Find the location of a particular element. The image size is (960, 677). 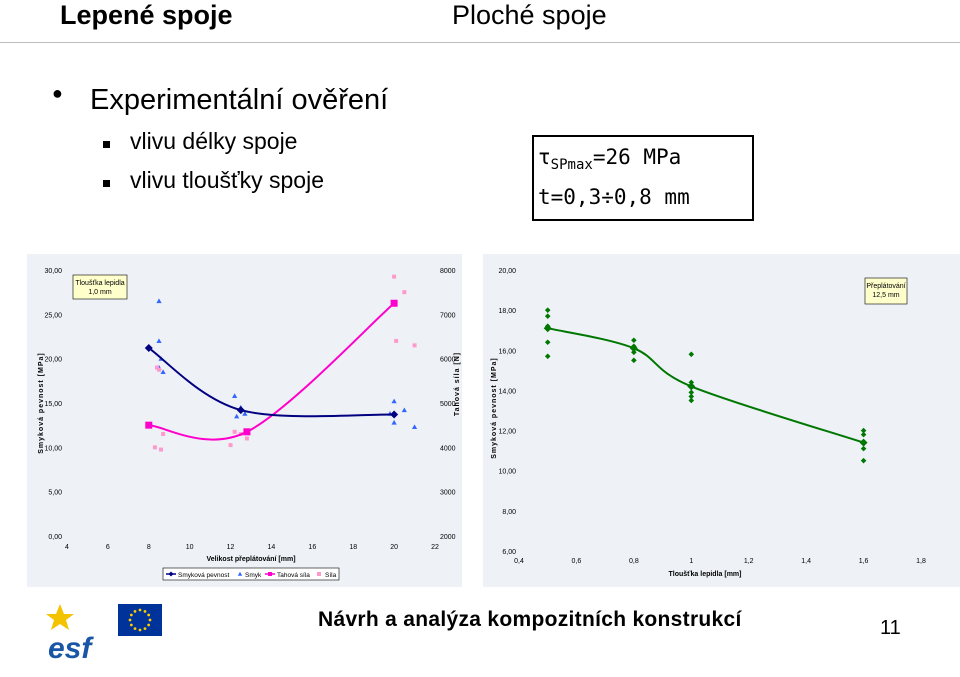

note-text: Přeplátování is located at coordinates (885, 286).